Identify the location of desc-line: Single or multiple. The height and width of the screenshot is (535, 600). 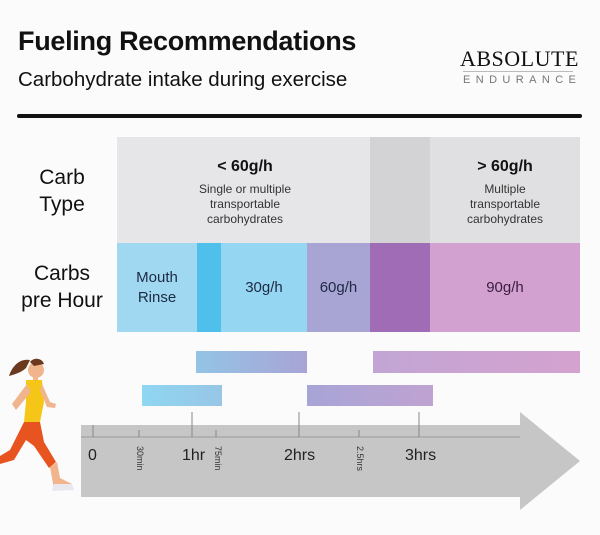
(245, 189).